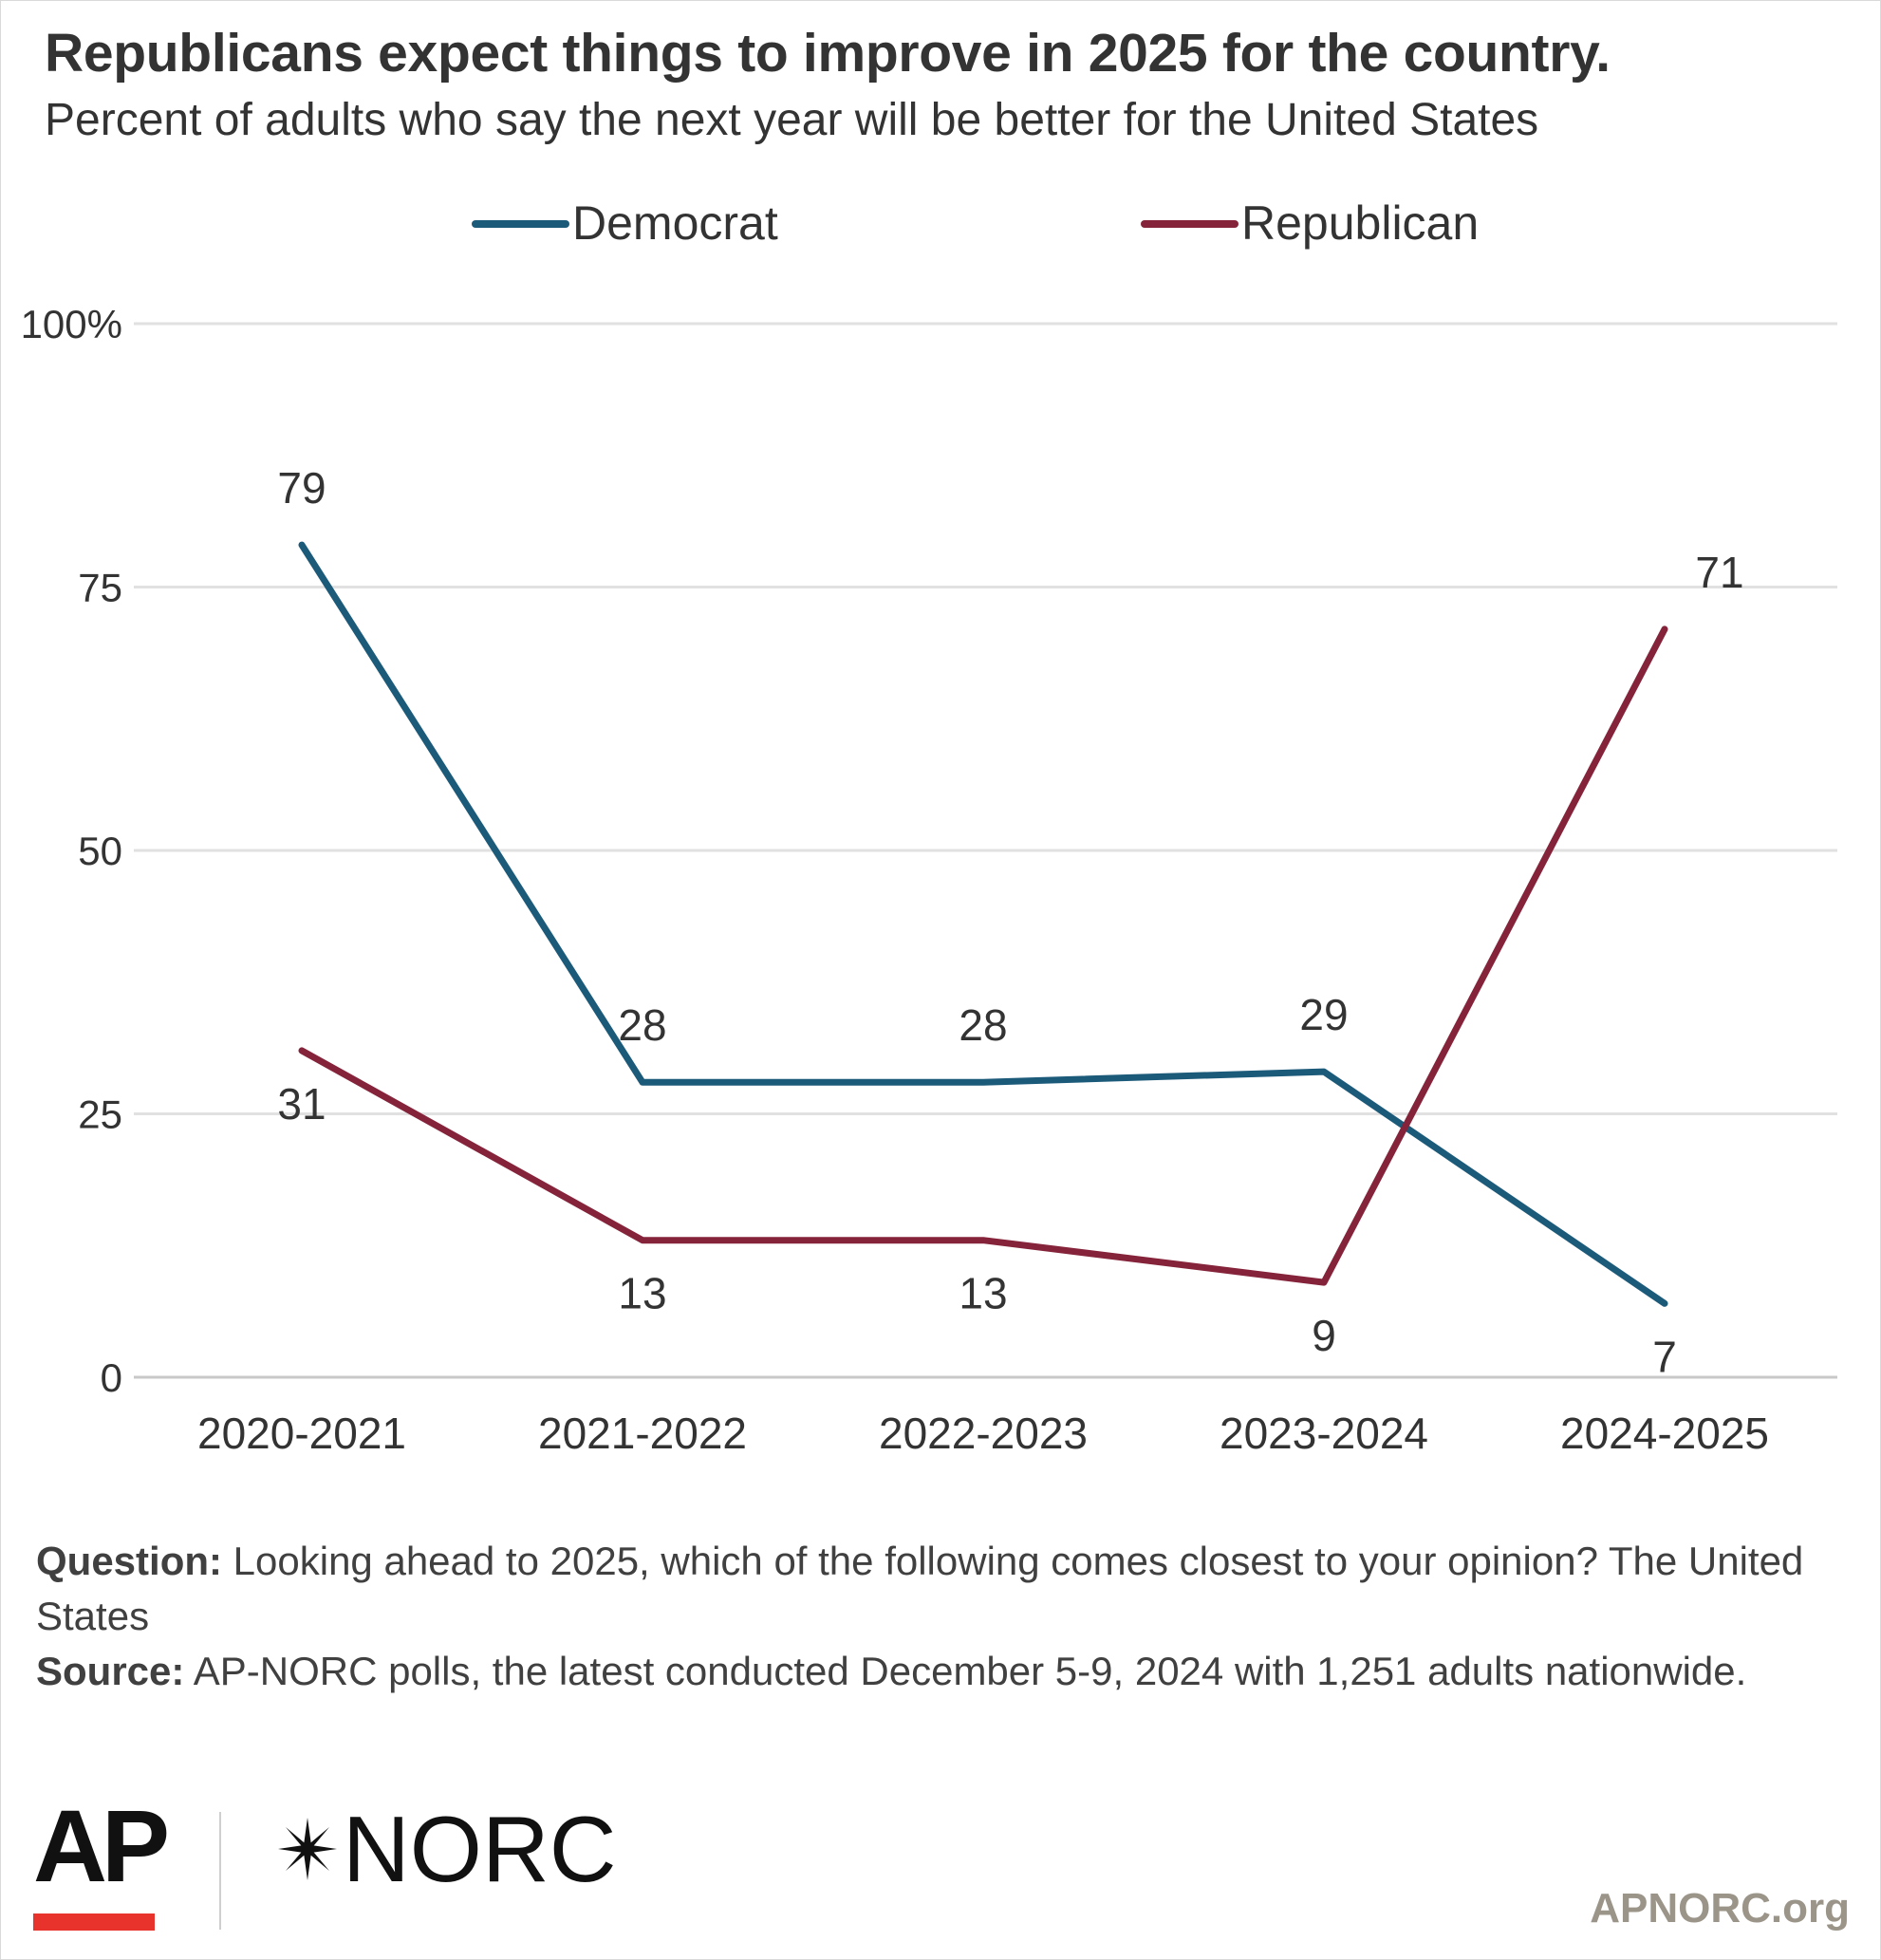  What do you see at coordinates (1323, 1014) in the screenshot?
I see `data-label: 29` at bounding box center [1323, 1014].